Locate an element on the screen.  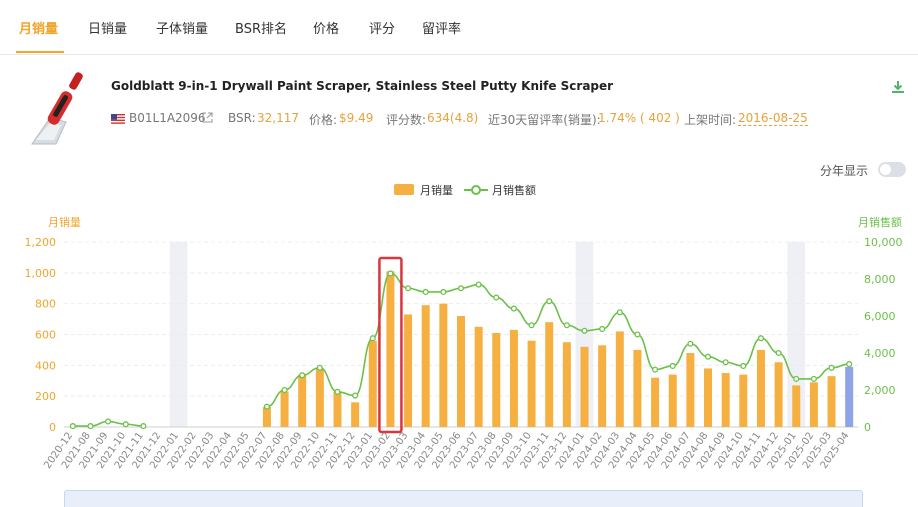
y-left-tick-label: 0 is located at coordinates (52, 427).